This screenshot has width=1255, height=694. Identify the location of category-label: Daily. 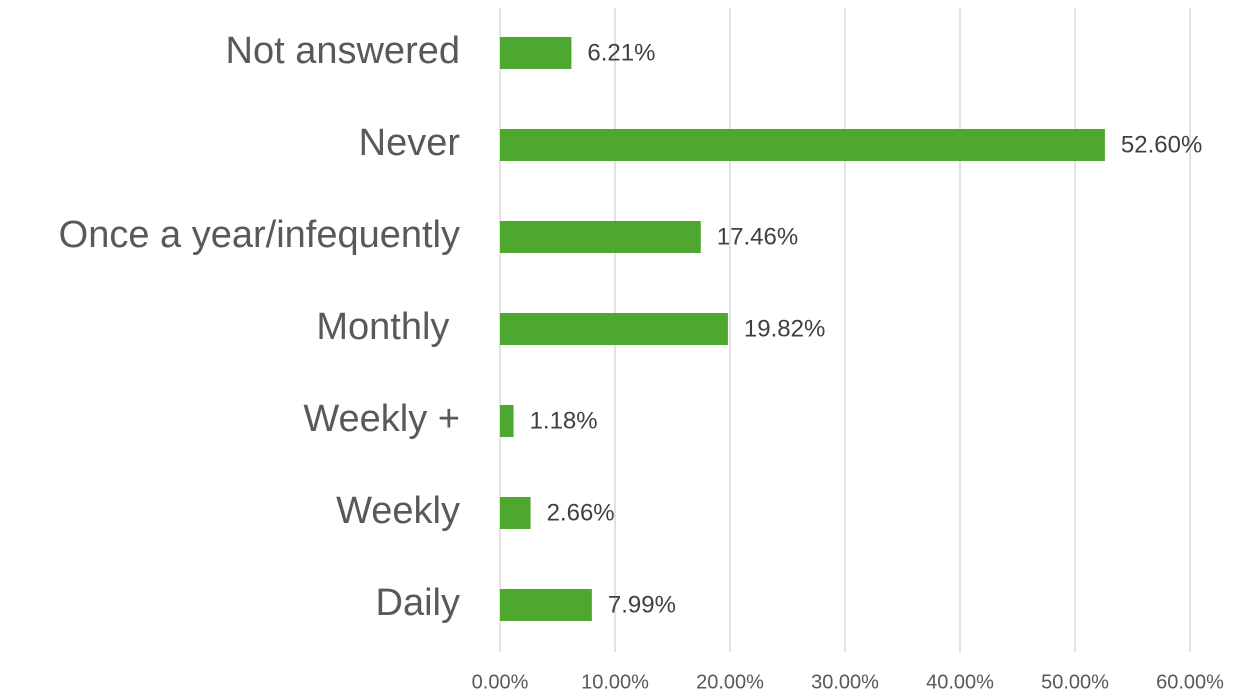
(418, 603).